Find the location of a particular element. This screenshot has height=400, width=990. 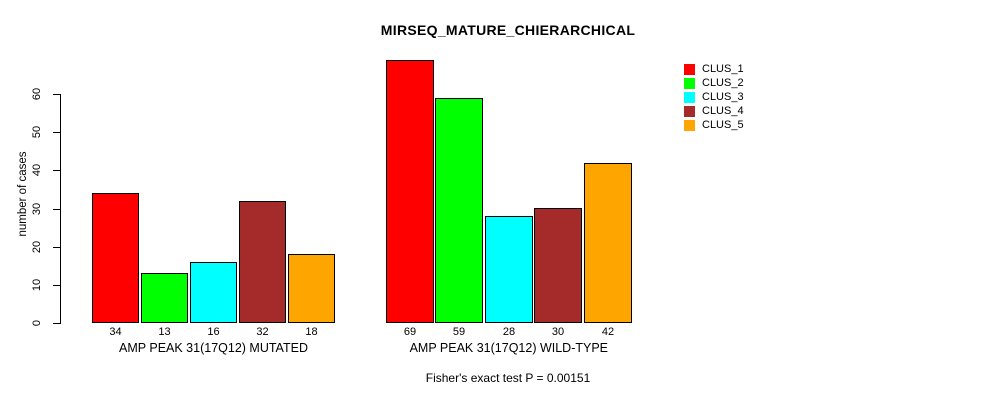

legend-row: CLUS_3 is located at coordinates (714, 97).